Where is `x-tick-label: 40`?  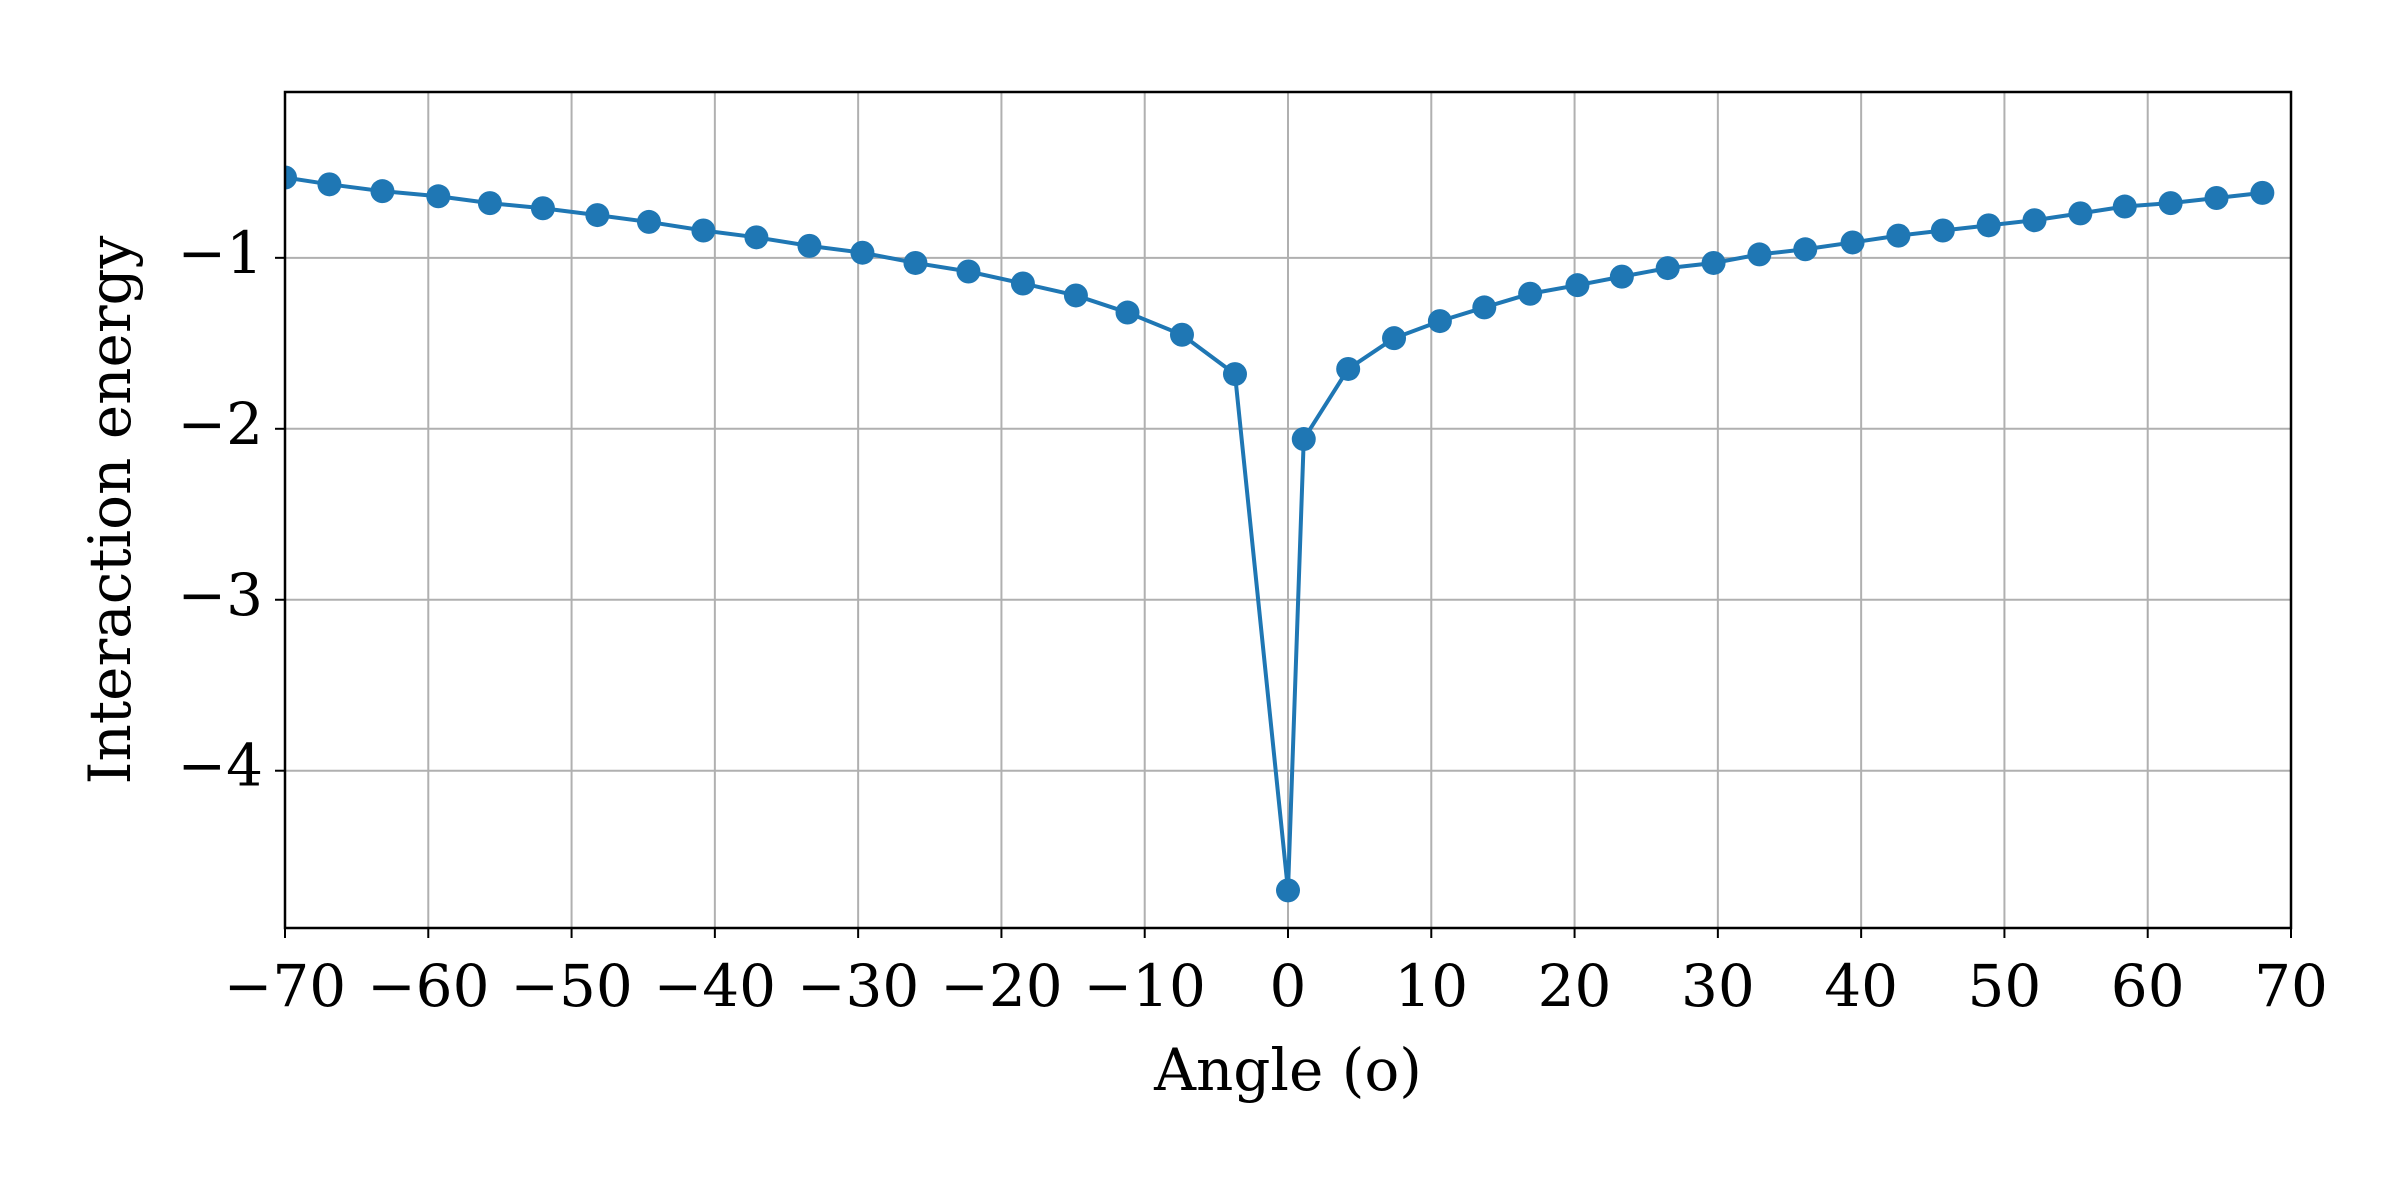
x-tick-label: 40 is located at coordinates (1861, 986).